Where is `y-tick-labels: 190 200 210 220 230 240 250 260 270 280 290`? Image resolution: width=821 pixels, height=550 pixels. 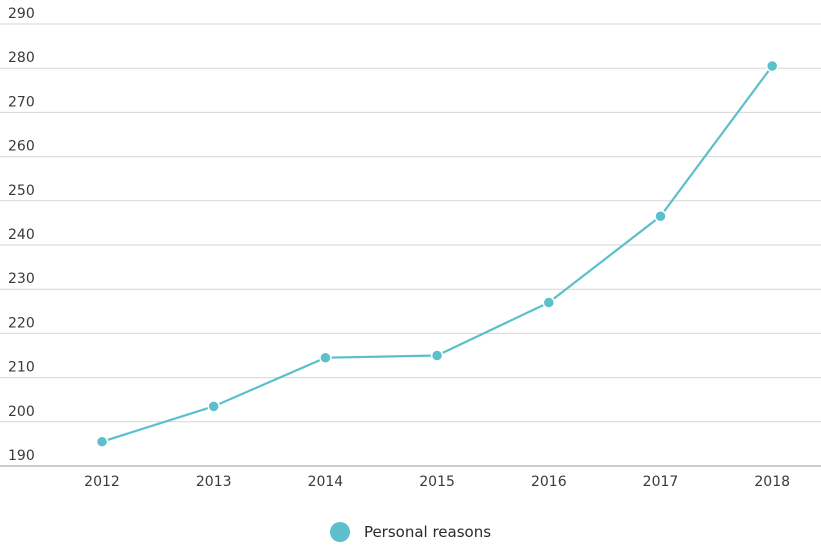 y-tick-labels: 190 200 210 220 230 240 250 260 270 280 290 is located at coordinates (21, 235).